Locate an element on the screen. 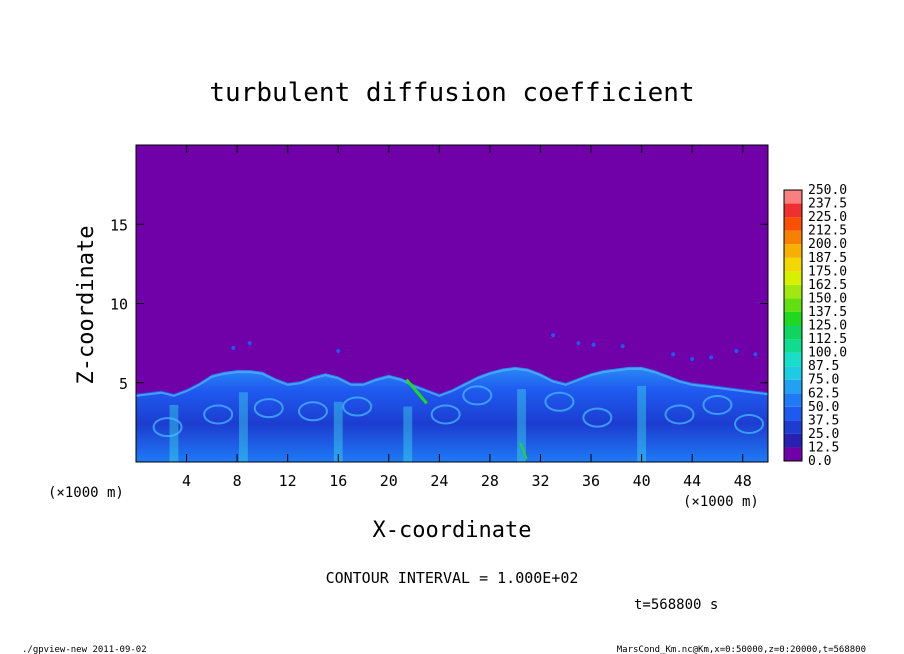 Image resolution: width=904 pixels, height=654 pixels. colorbar-frame is located at coordinates (793, 325).